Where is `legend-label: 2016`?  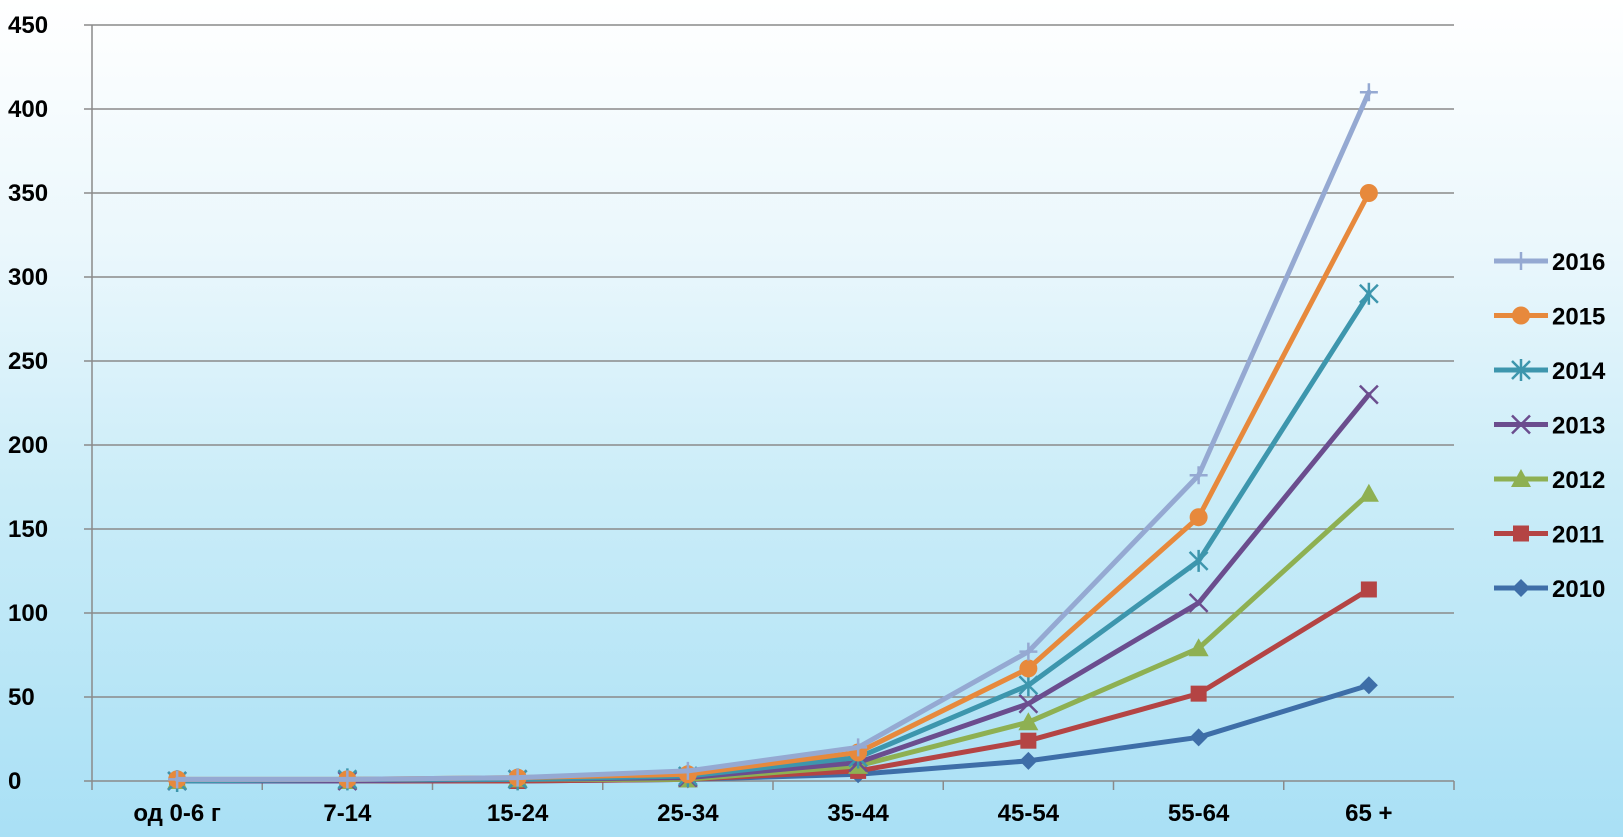 legend-label: 2016 is located at coordinates (1578, 262).